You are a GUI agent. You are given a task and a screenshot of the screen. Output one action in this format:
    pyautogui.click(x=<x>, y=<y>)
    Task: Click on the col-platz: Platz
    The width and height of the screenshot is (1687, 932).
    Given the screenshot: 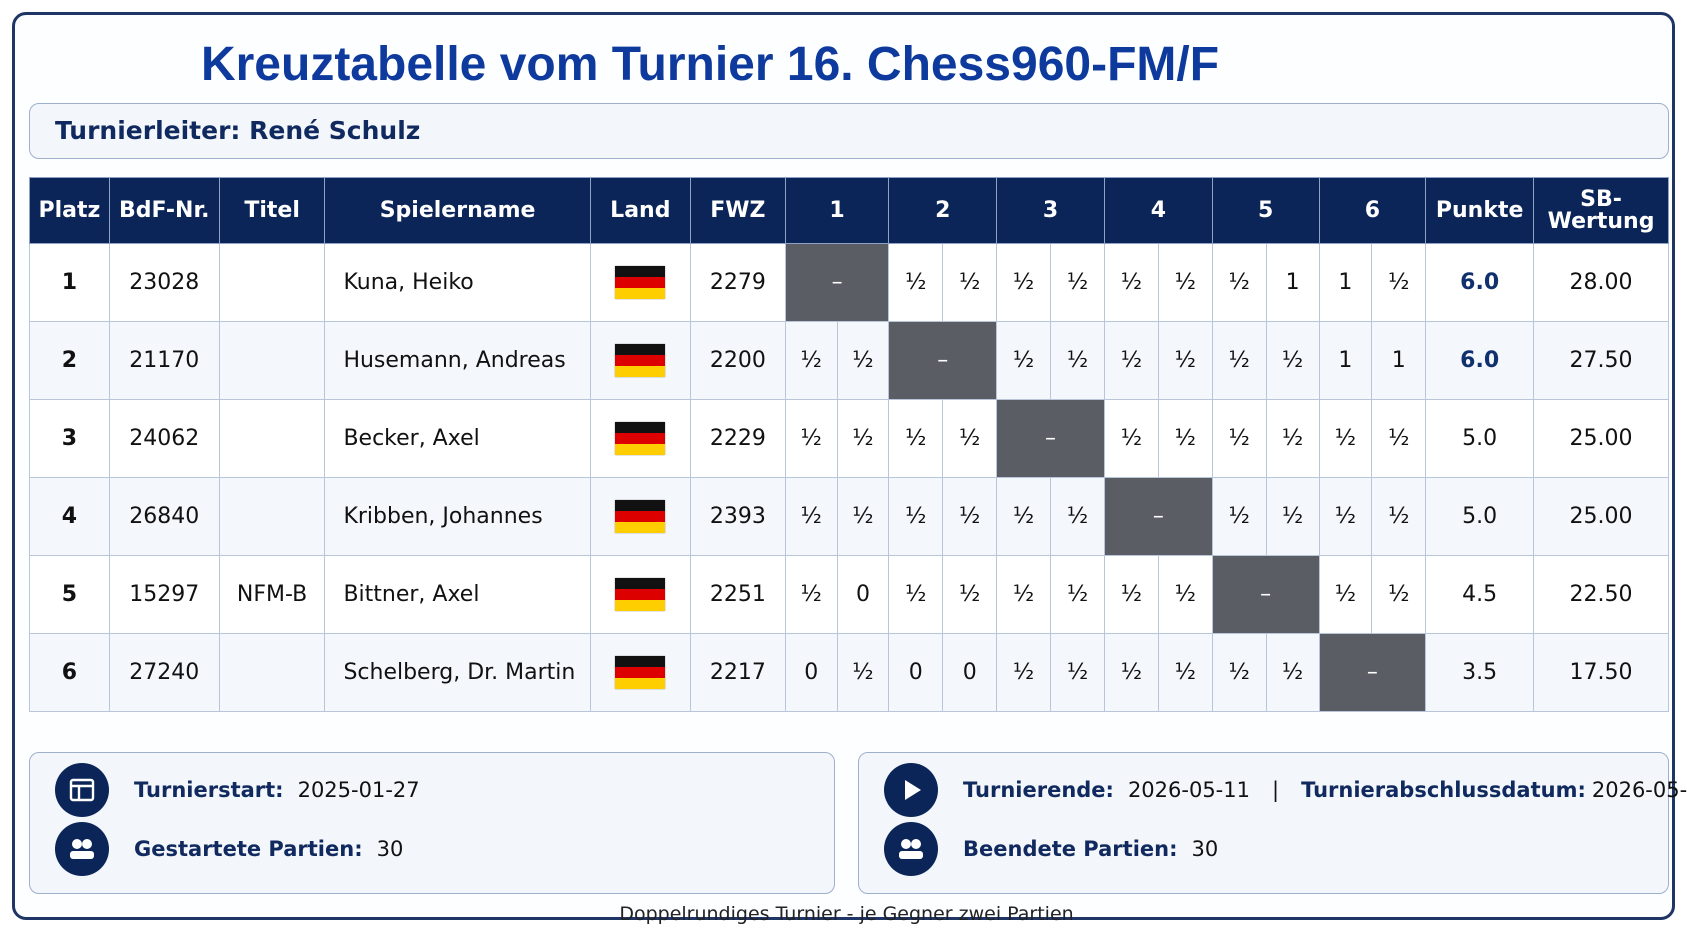 What is the action you would take?
    pyautogui.click(x=69, y=210)
    